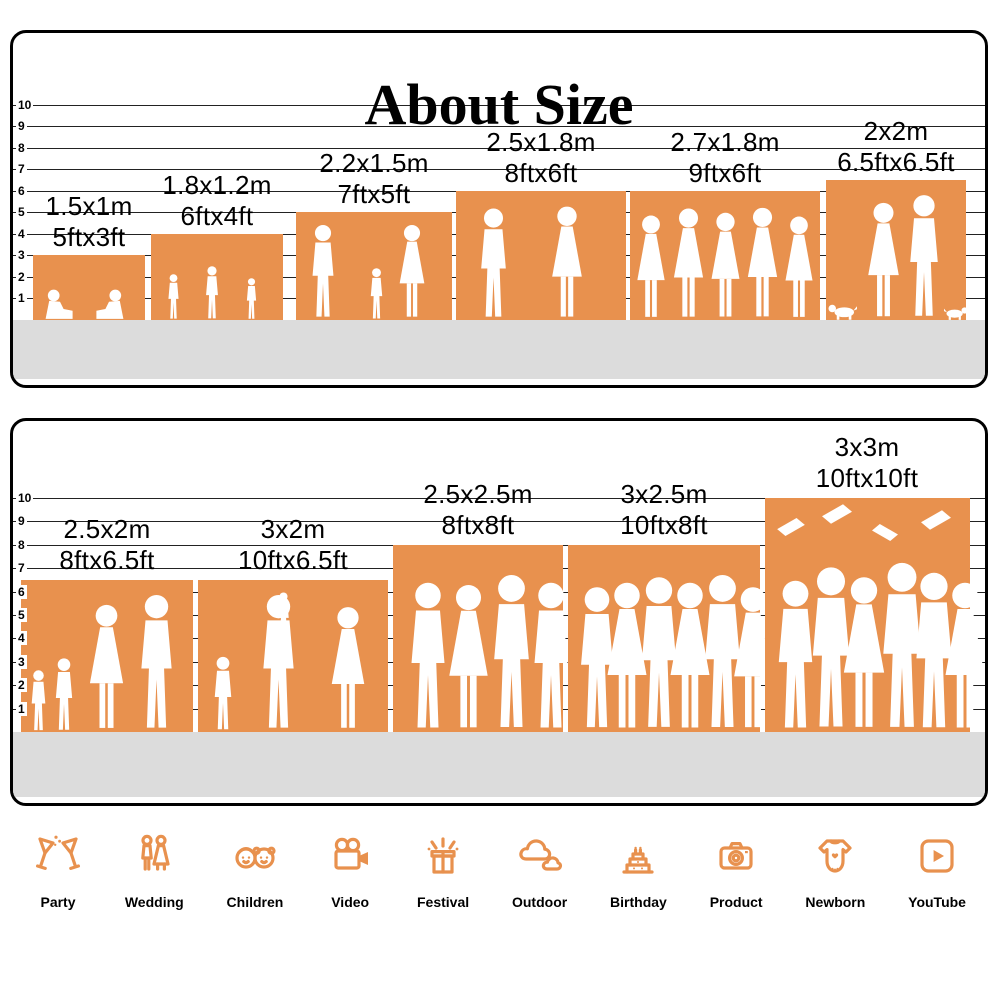 The height and width of the screenshot is (1000, 1000). Describe the element at coordinates (107, 529) in the screenshot. I see `bar-size-m: 2.5x2m` at that location.